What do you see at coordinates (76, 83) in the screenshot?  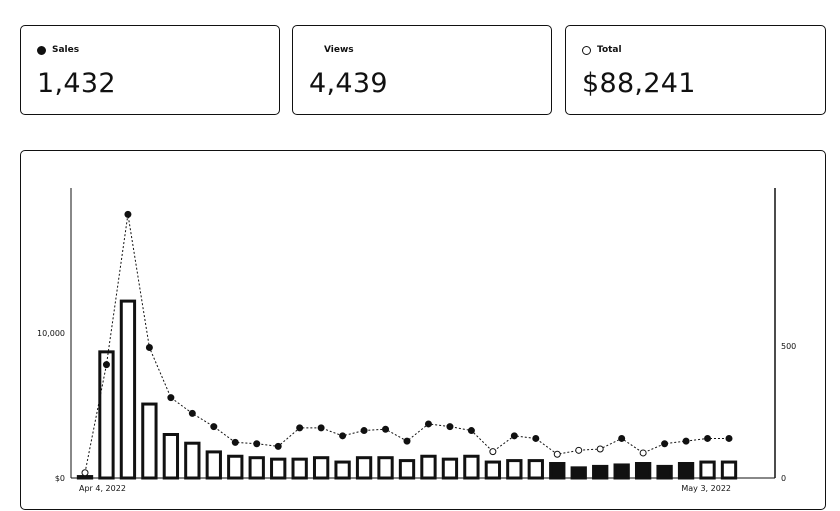 I see `sales-value: 1,432` at bounding box center [76, 83].